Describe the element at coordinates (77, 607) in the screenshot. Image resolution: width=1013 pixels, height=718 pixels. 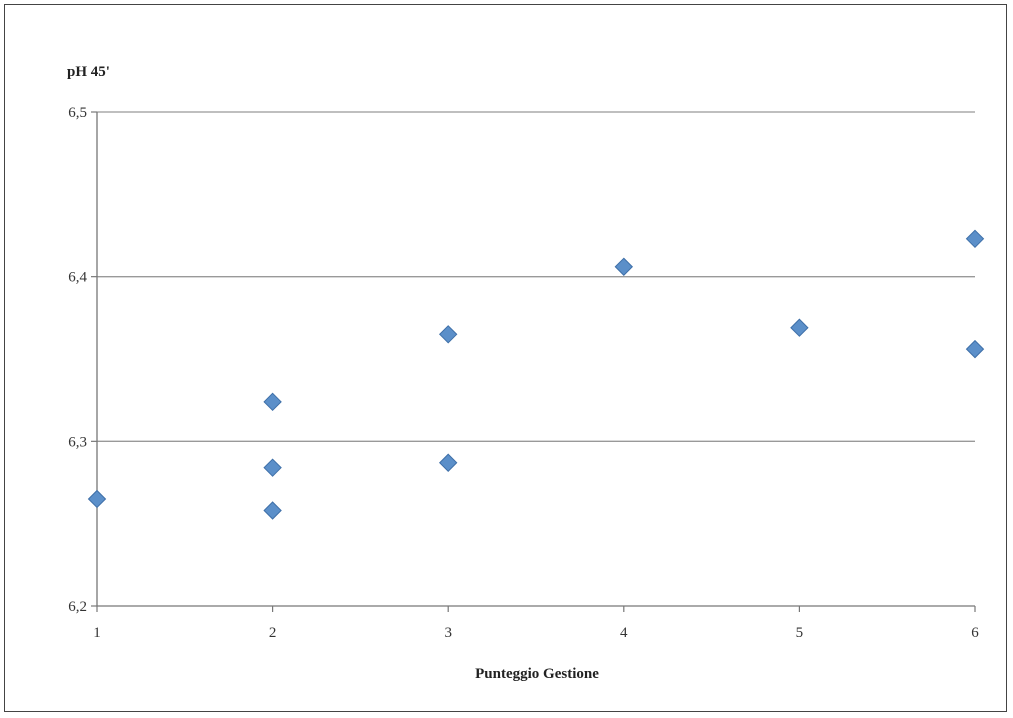
I see `y-tick-label: 6,2` at that location.